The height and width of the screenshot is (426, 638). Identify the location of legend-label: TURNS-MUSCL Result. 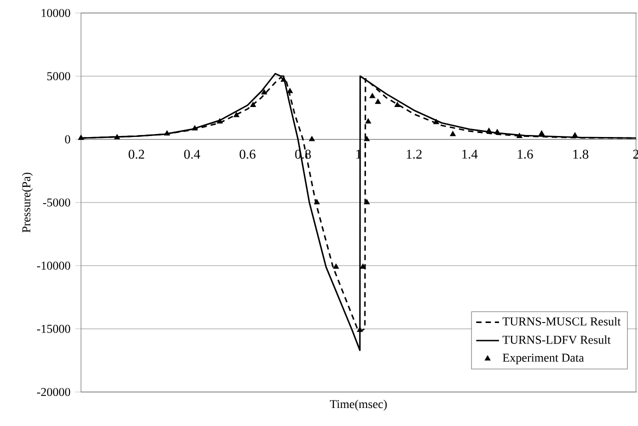
(561, 321).